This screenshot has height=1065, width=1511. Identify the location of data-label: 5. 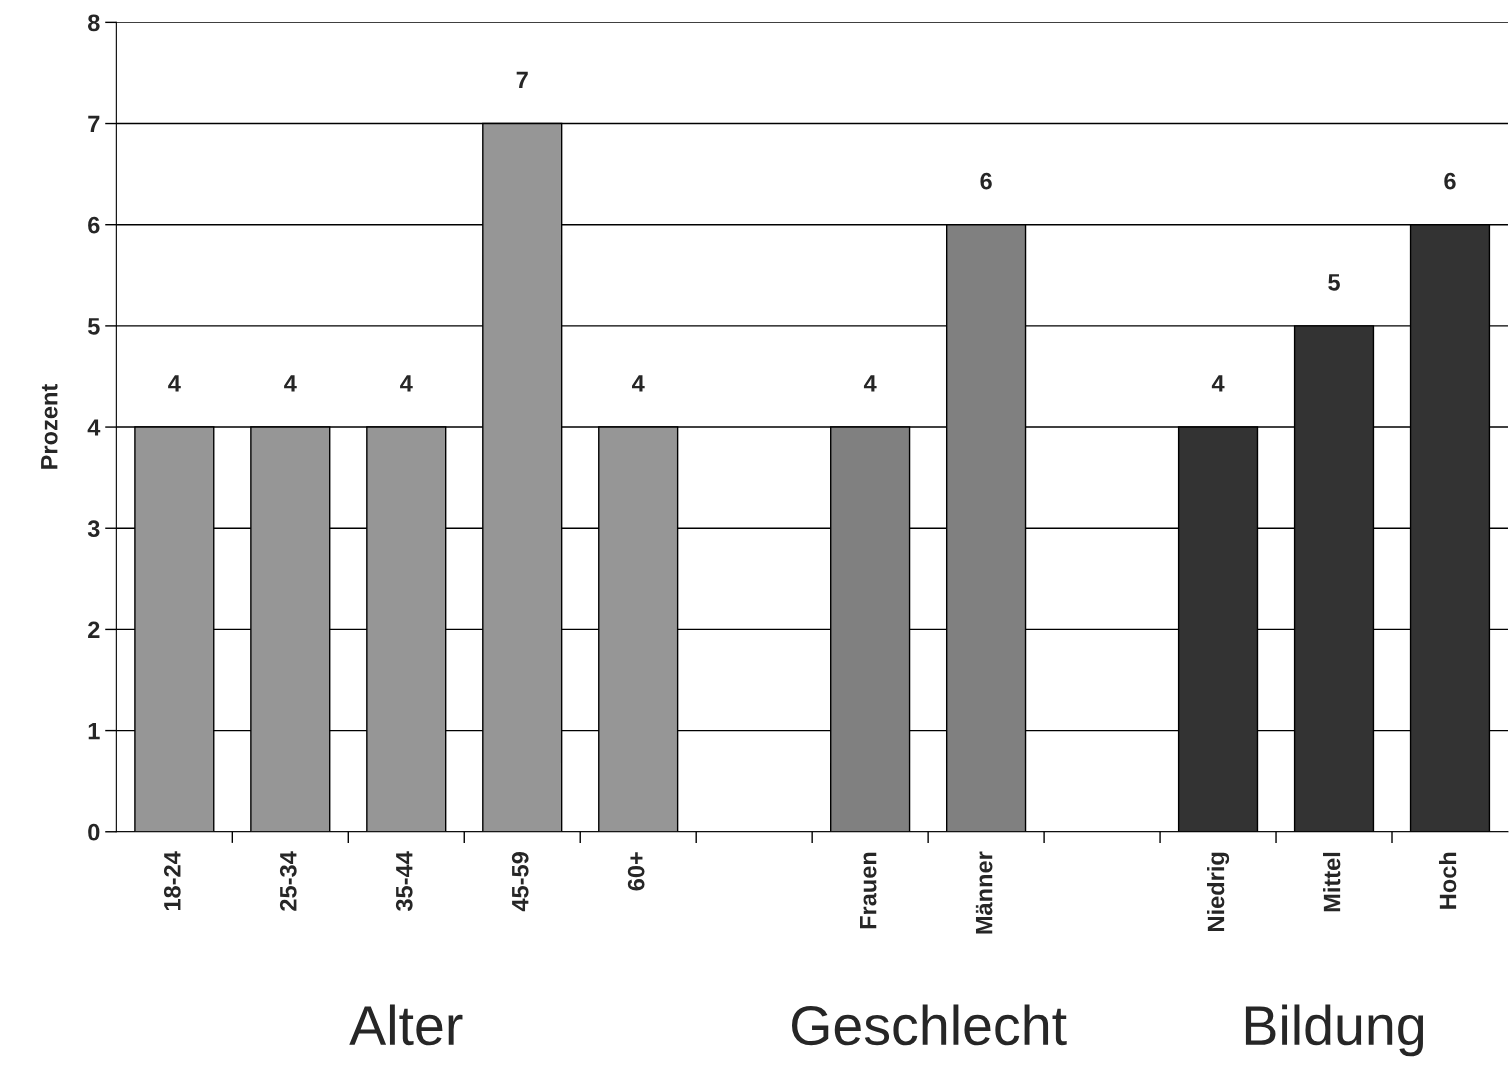
(1334, 282).